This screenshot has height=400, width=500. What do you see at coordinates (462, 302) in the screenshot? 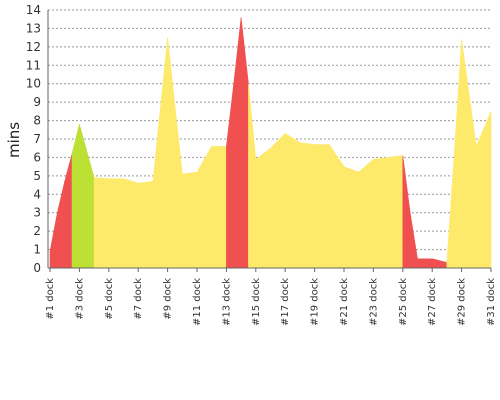
I see `x-tick-label: #29 dock` at bounding box center [462, 302].